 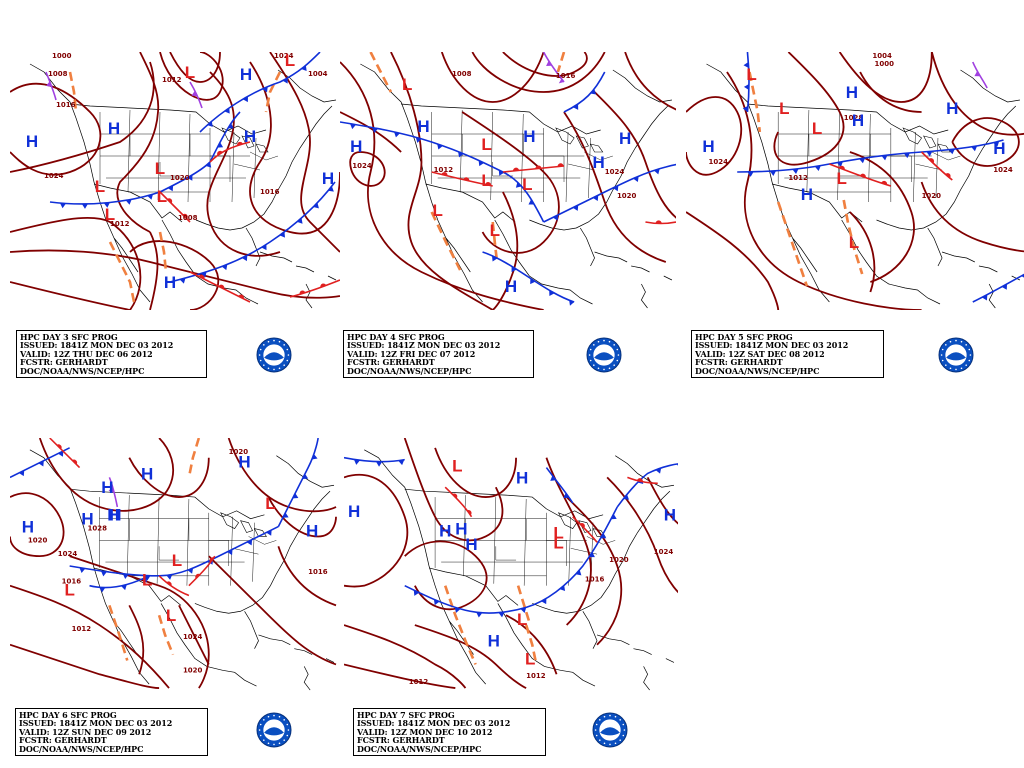 I want to click on product-title: HPC DAY 5 SFC PROG, so click(x=744, y=337).